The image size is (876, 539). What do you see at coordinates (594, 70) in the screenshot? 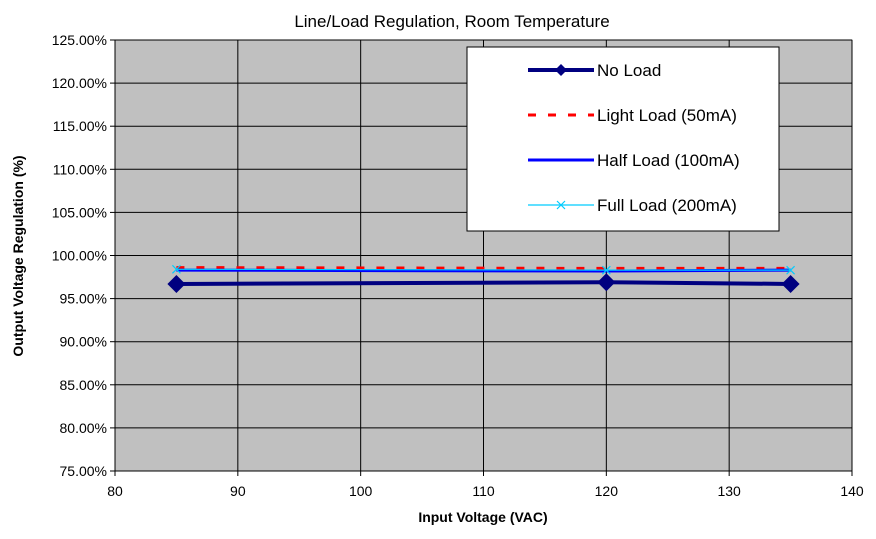
I see `legend-item: No Load` at bounding box center [594, 70].